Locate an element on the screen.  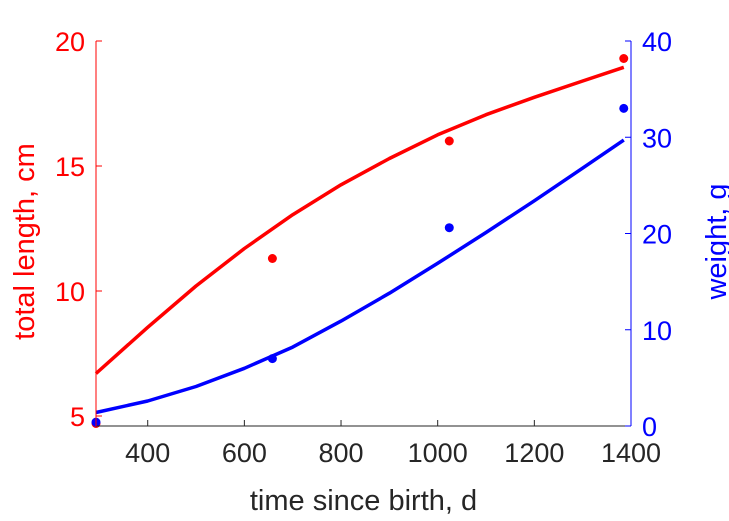
right-tick-label: 0 is located at coordinates (649, 427).